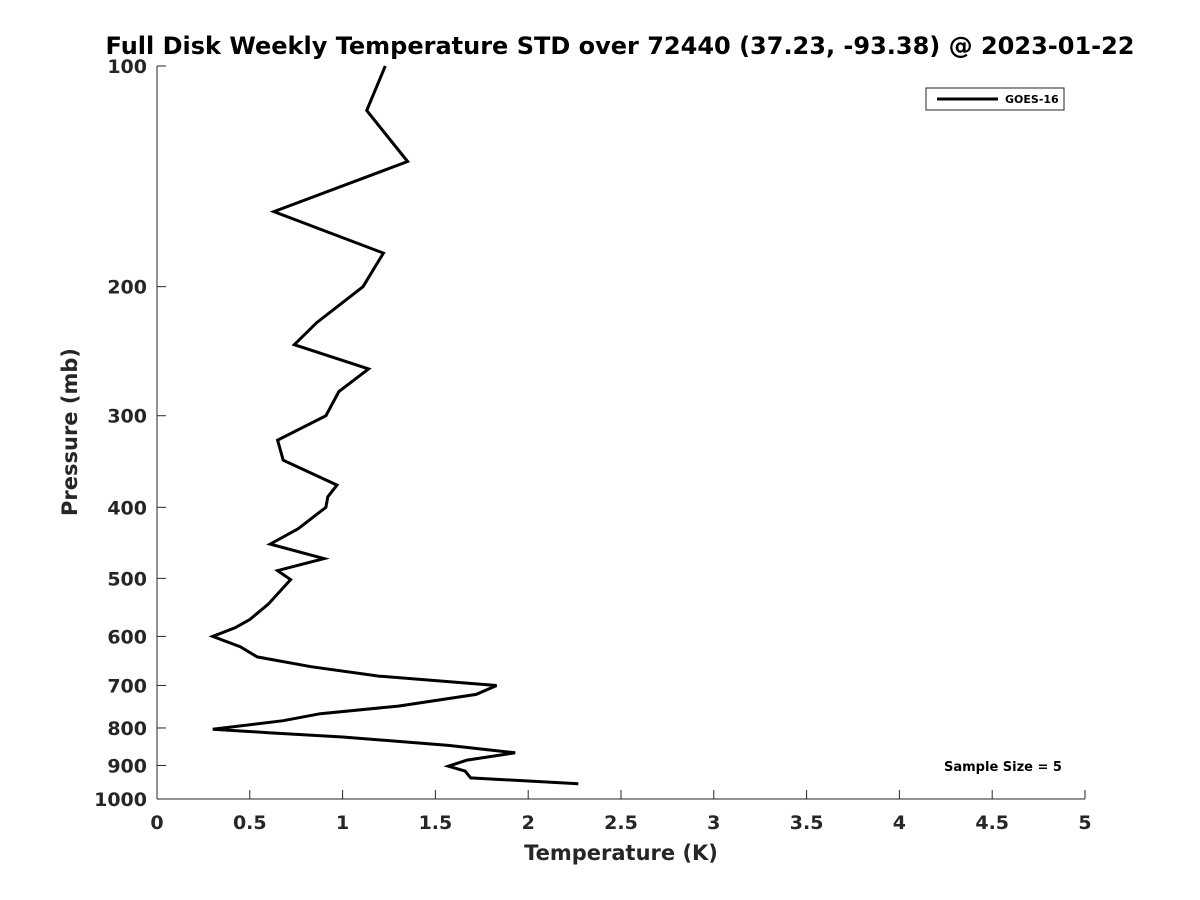  Describe the element at coordinates (127, 579) in the screenshot. I see `y-tick-label: 500` at that location.